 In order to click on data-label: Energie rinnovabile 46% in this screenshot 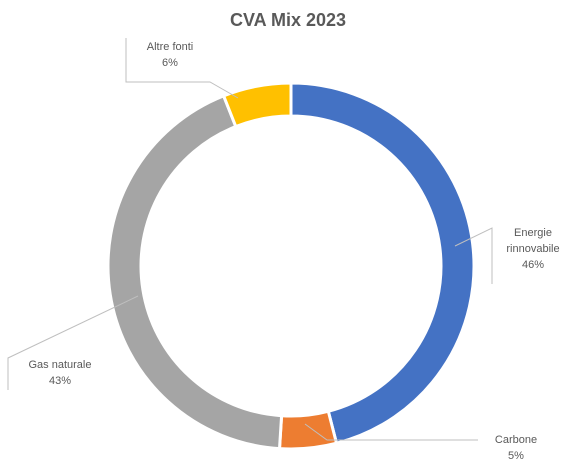, I will do `click(532, 249)`.